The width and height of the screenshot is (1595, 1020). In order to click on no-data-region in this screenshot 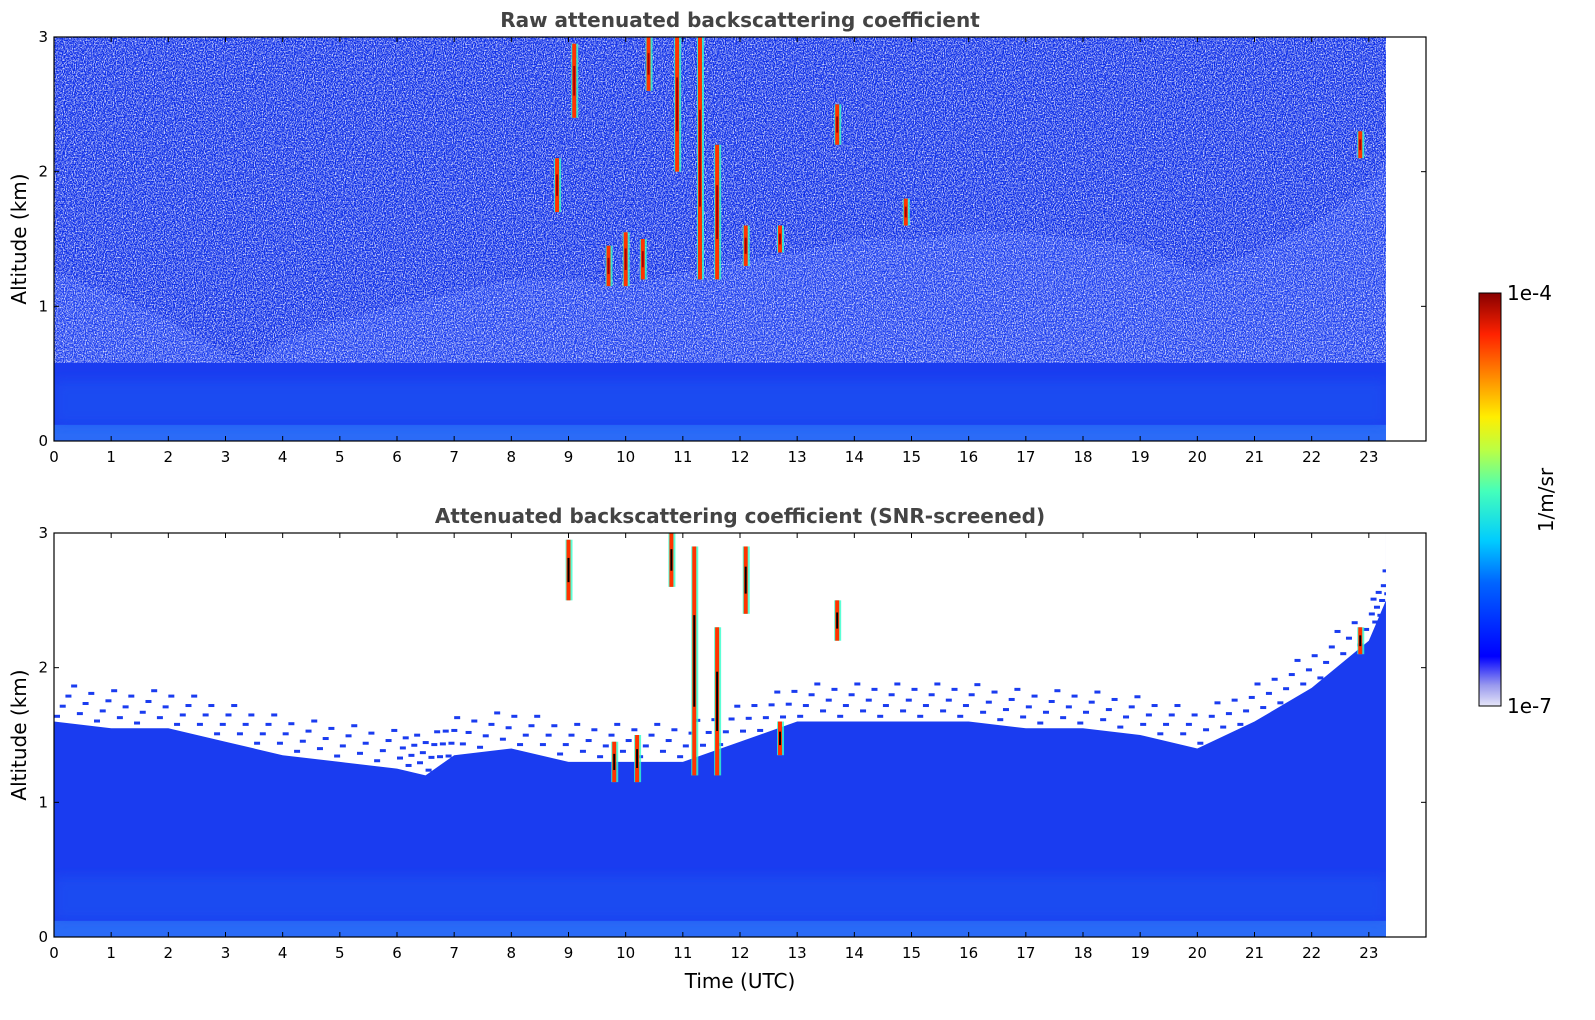, I will do `click(1405, 735)`.